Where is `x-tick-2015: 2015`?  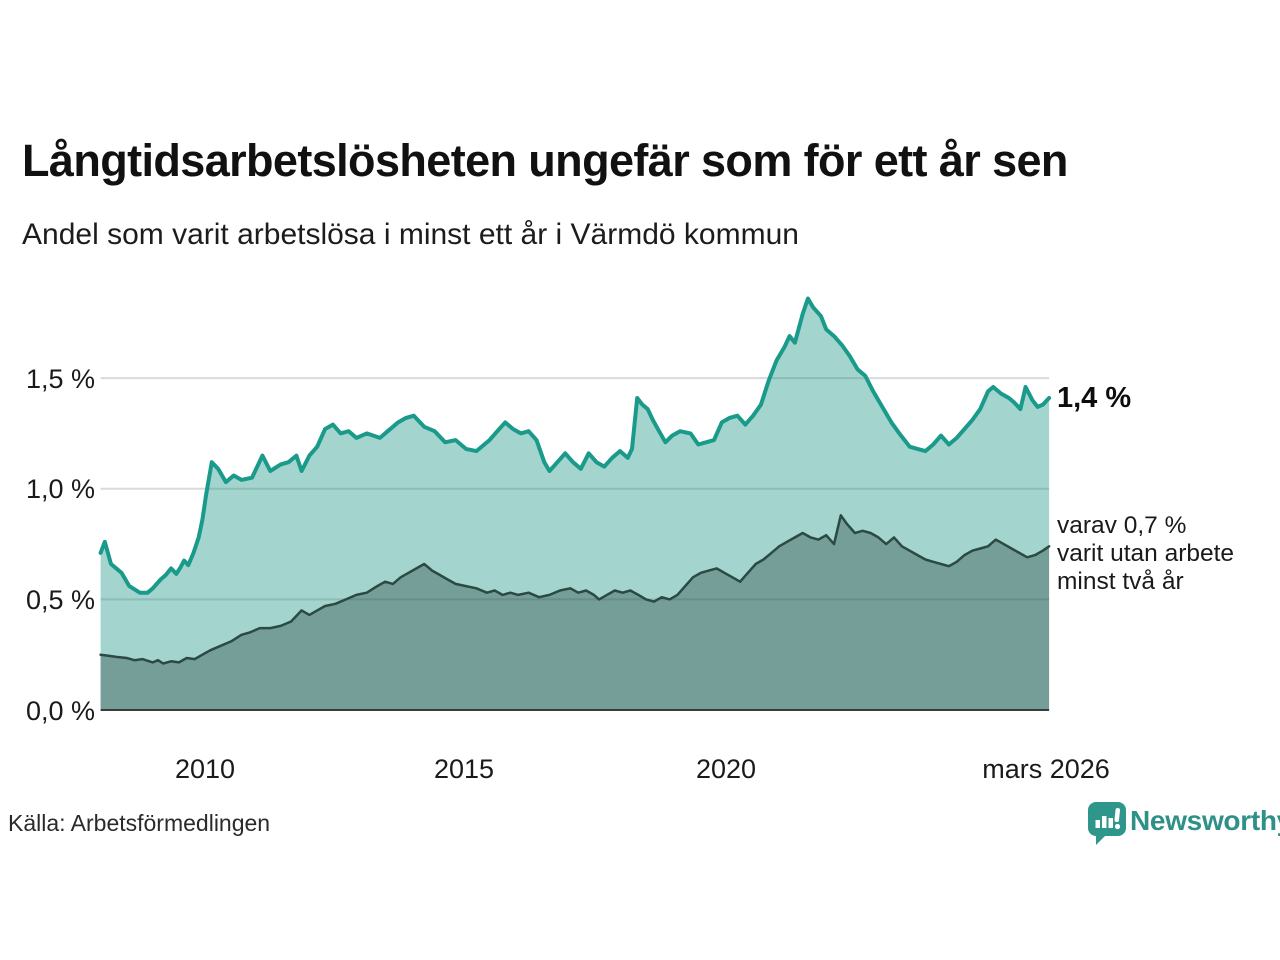 x-tick-2015: 2015 is located at coordinates (464, 769).